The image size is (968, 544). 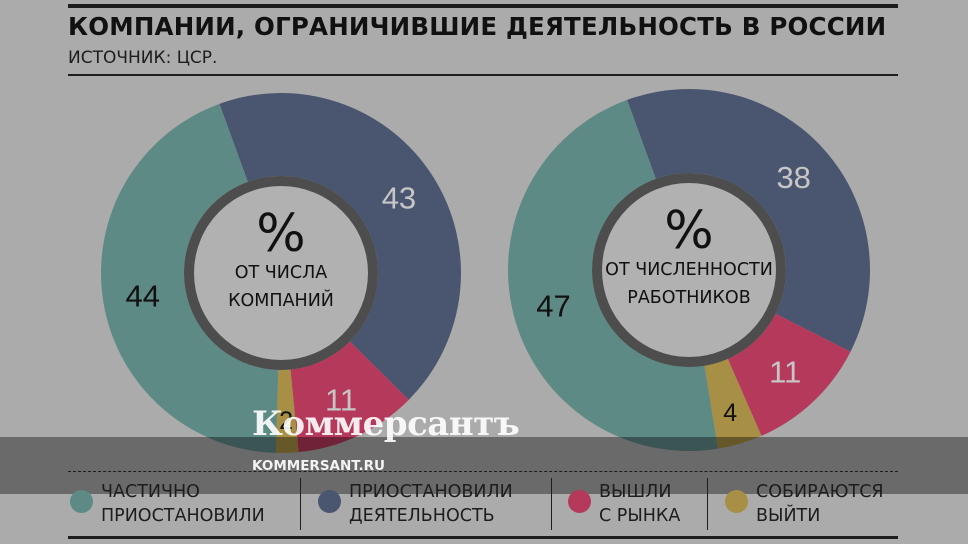 What do you see at coordinates (329, 501) in the screenshot?
I see `legend-swatch-suspended` at bounding box center [329, 501].